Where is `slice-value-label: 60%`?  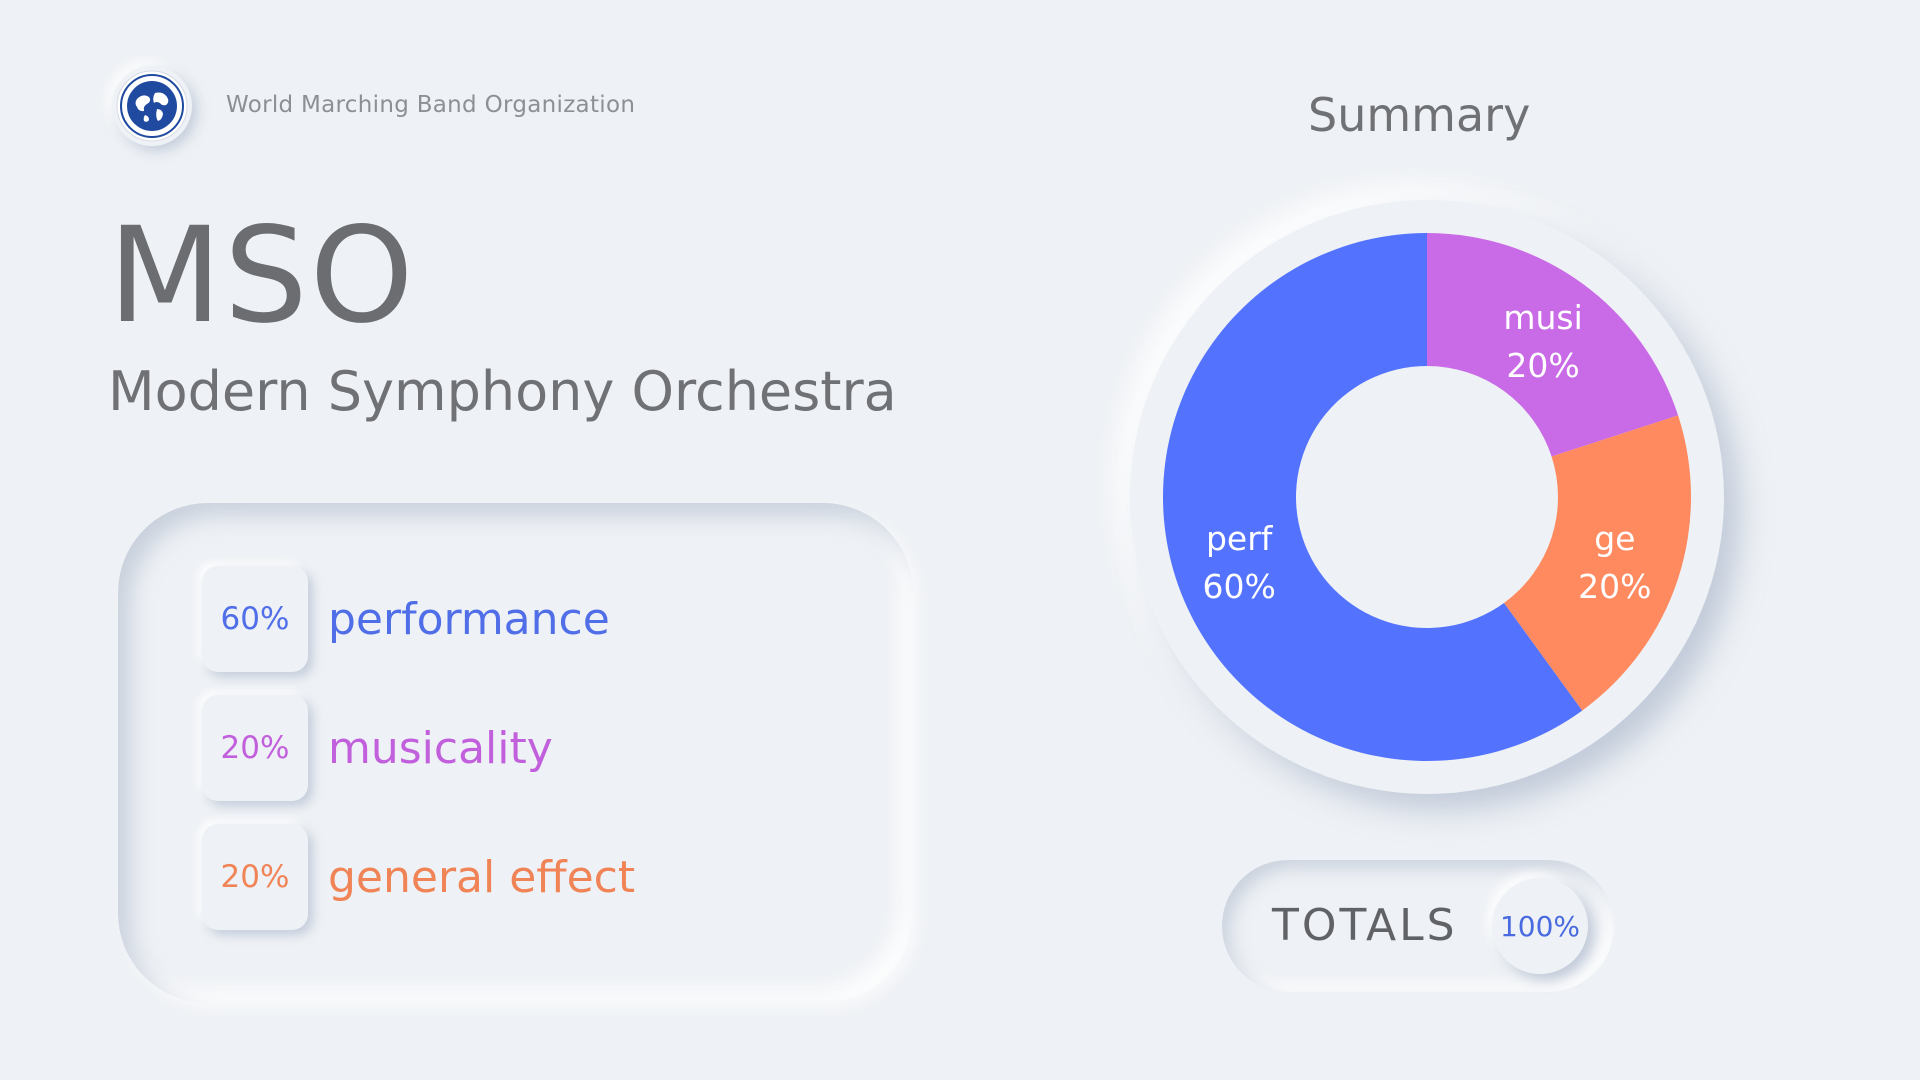
slice-value-label: 60% is located at coordinates (1238, 586).